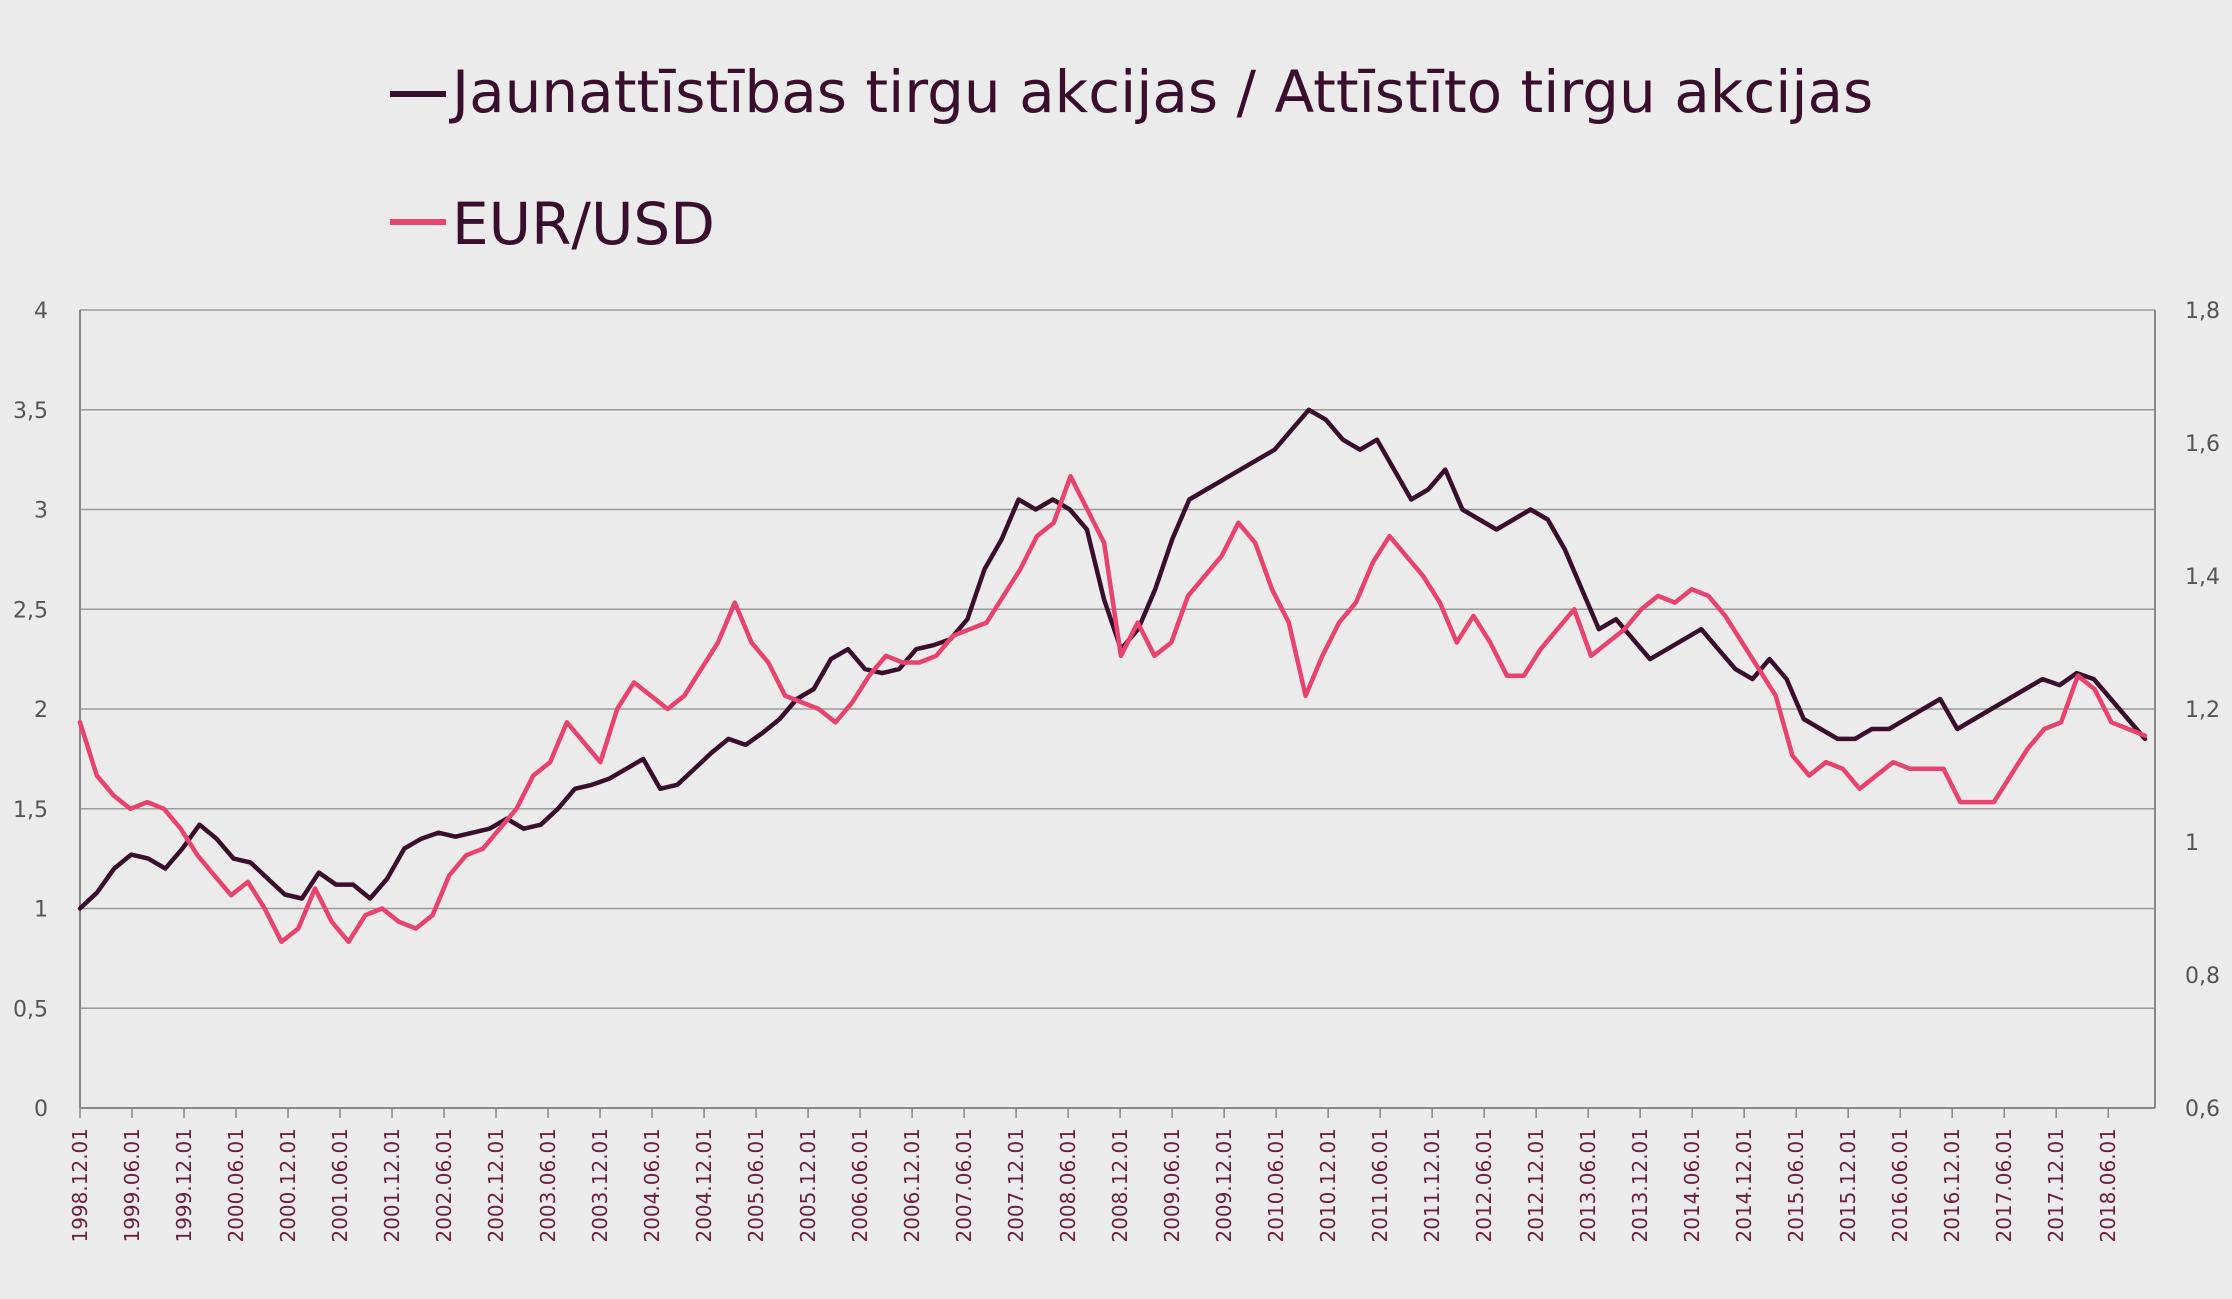 The image size is (2232, 1299). What do you see at coordinates (548, 1185) in the screenshot?
I see `x-tick-label: 2003.06.01` at bounding box center [548, 1185].